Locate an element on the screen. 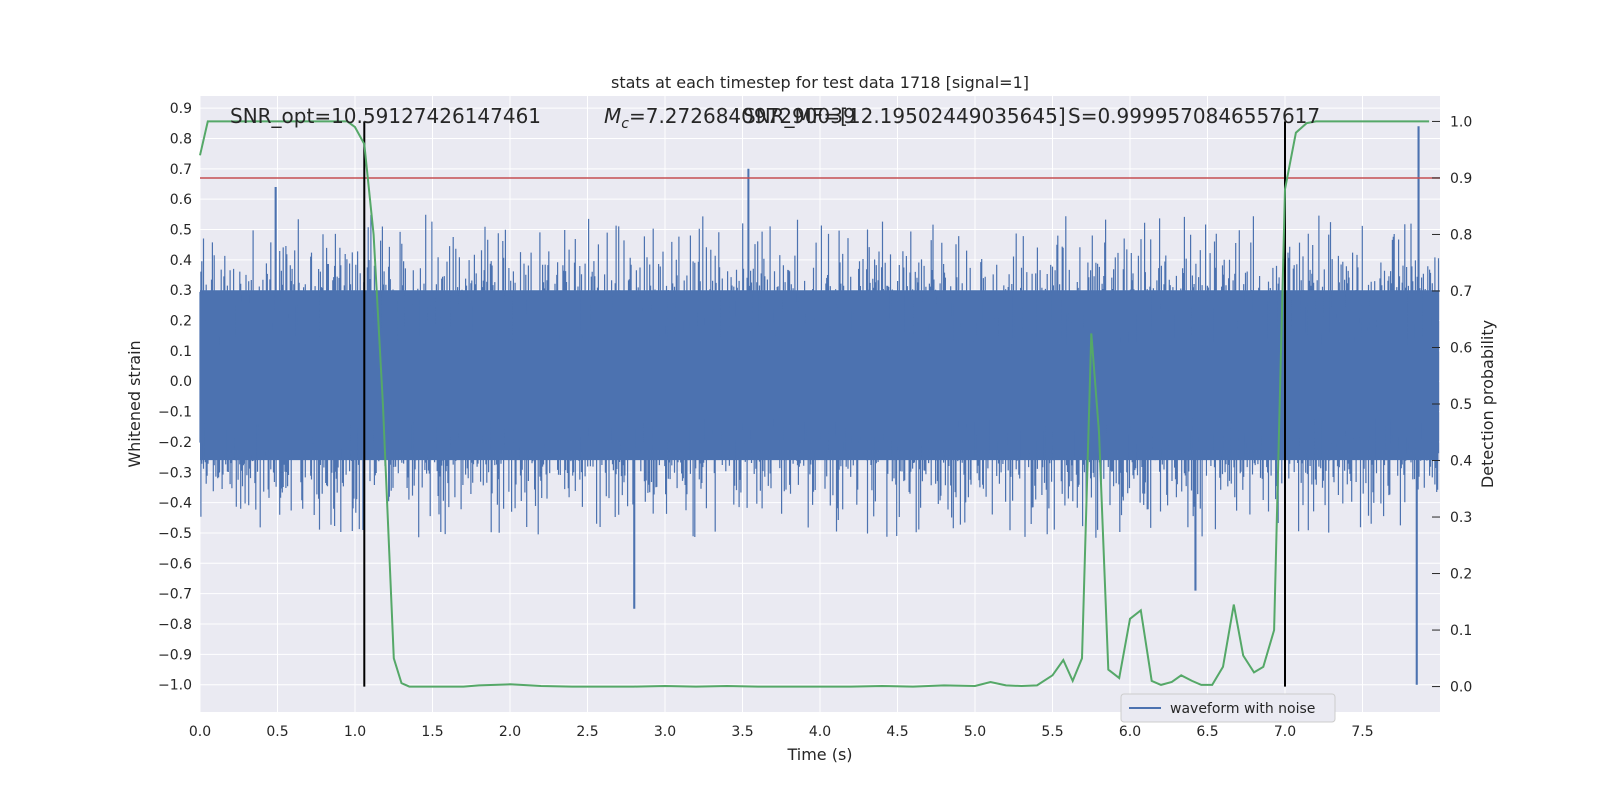 The height and width of the screenshot is (800, 1600). y2-tick-label: 1.0 is located at coordinates (1461, 122).